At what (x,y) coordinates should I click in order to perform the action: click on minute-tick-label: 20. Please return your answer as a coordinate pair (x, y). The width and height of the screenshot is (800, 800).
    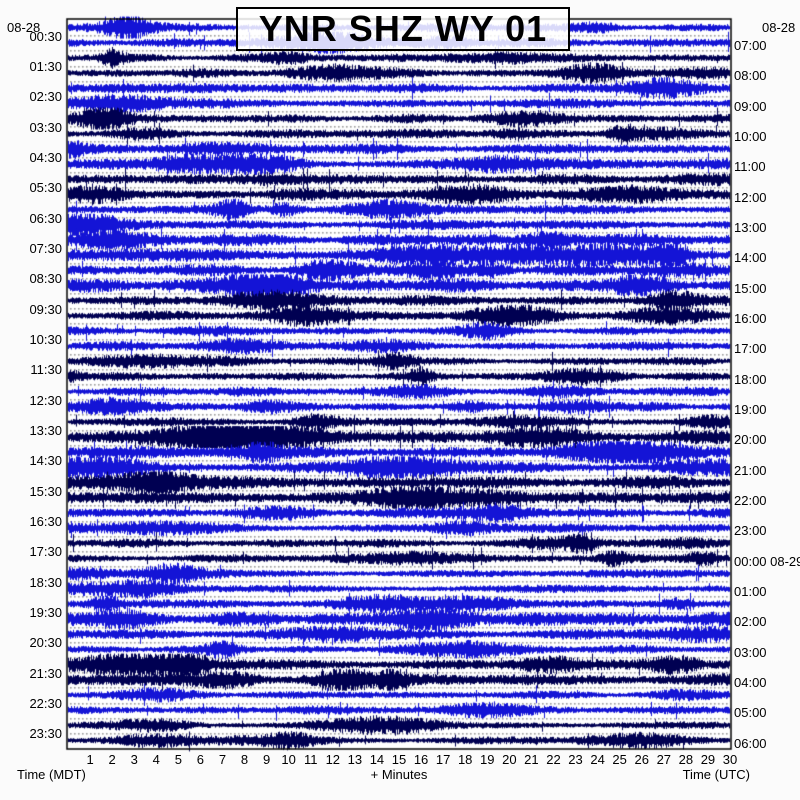
    Looking at the image, I should click on (509, 759).